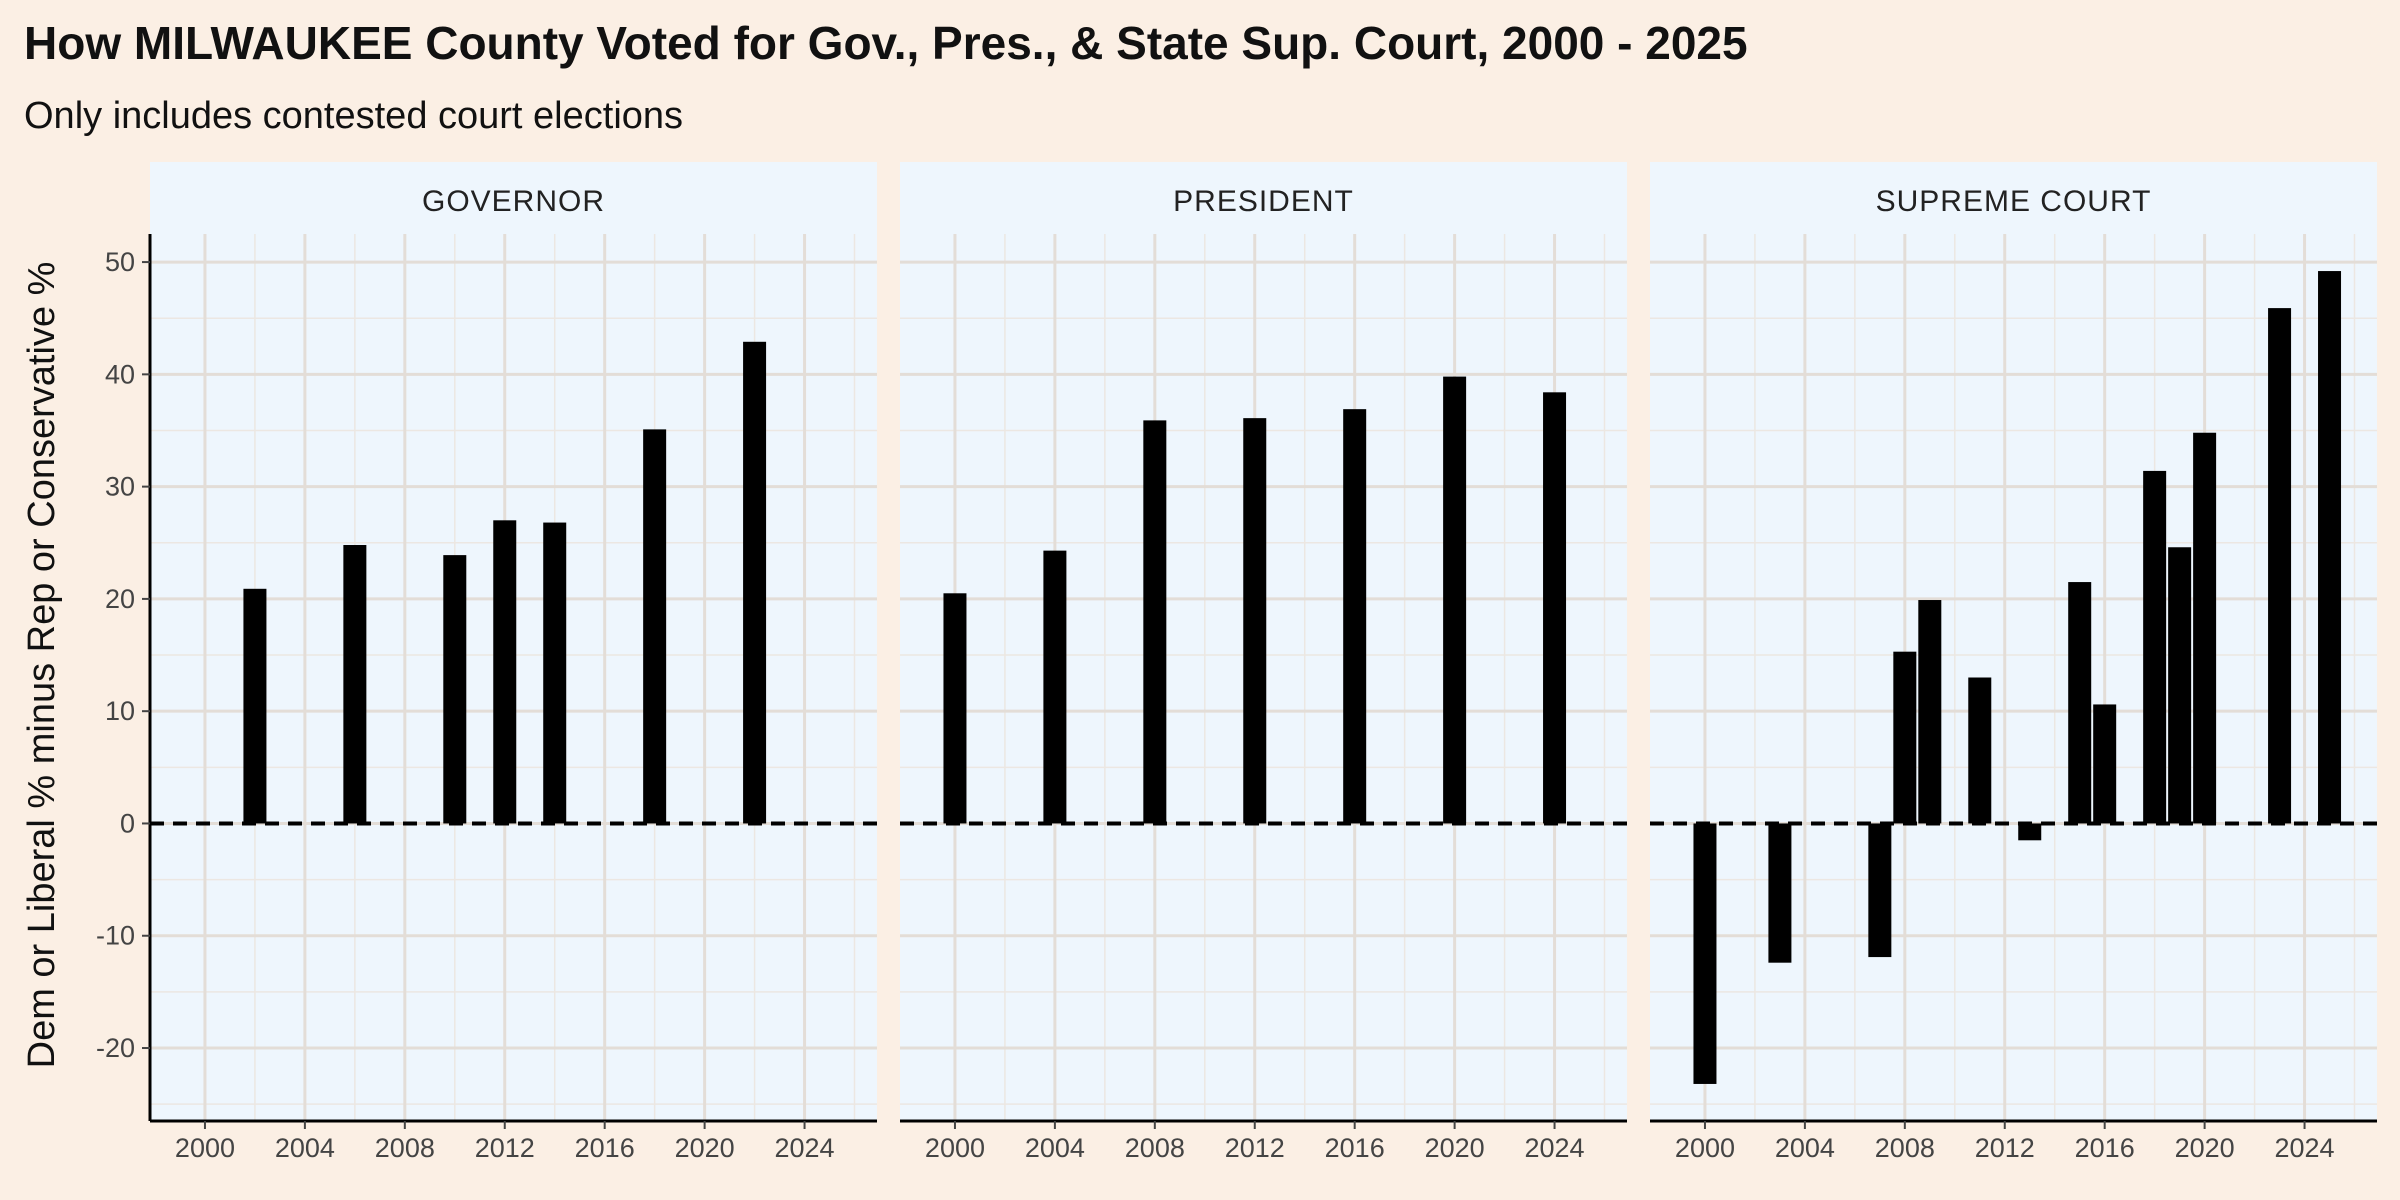  What do you see at coordinates (120, 262) in the screenshot?
I see `y-tick-label: 50` at bounding box center [120, 262].